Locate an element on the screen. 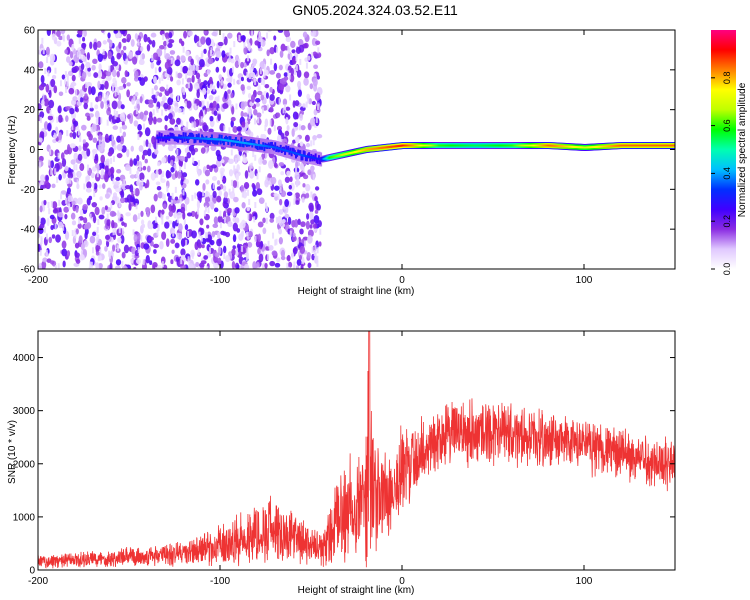 Image resolution: width=750 pixels, height=600 pixels. colorbar-tick-label: 0.0 is located at coordinates (727, 269).